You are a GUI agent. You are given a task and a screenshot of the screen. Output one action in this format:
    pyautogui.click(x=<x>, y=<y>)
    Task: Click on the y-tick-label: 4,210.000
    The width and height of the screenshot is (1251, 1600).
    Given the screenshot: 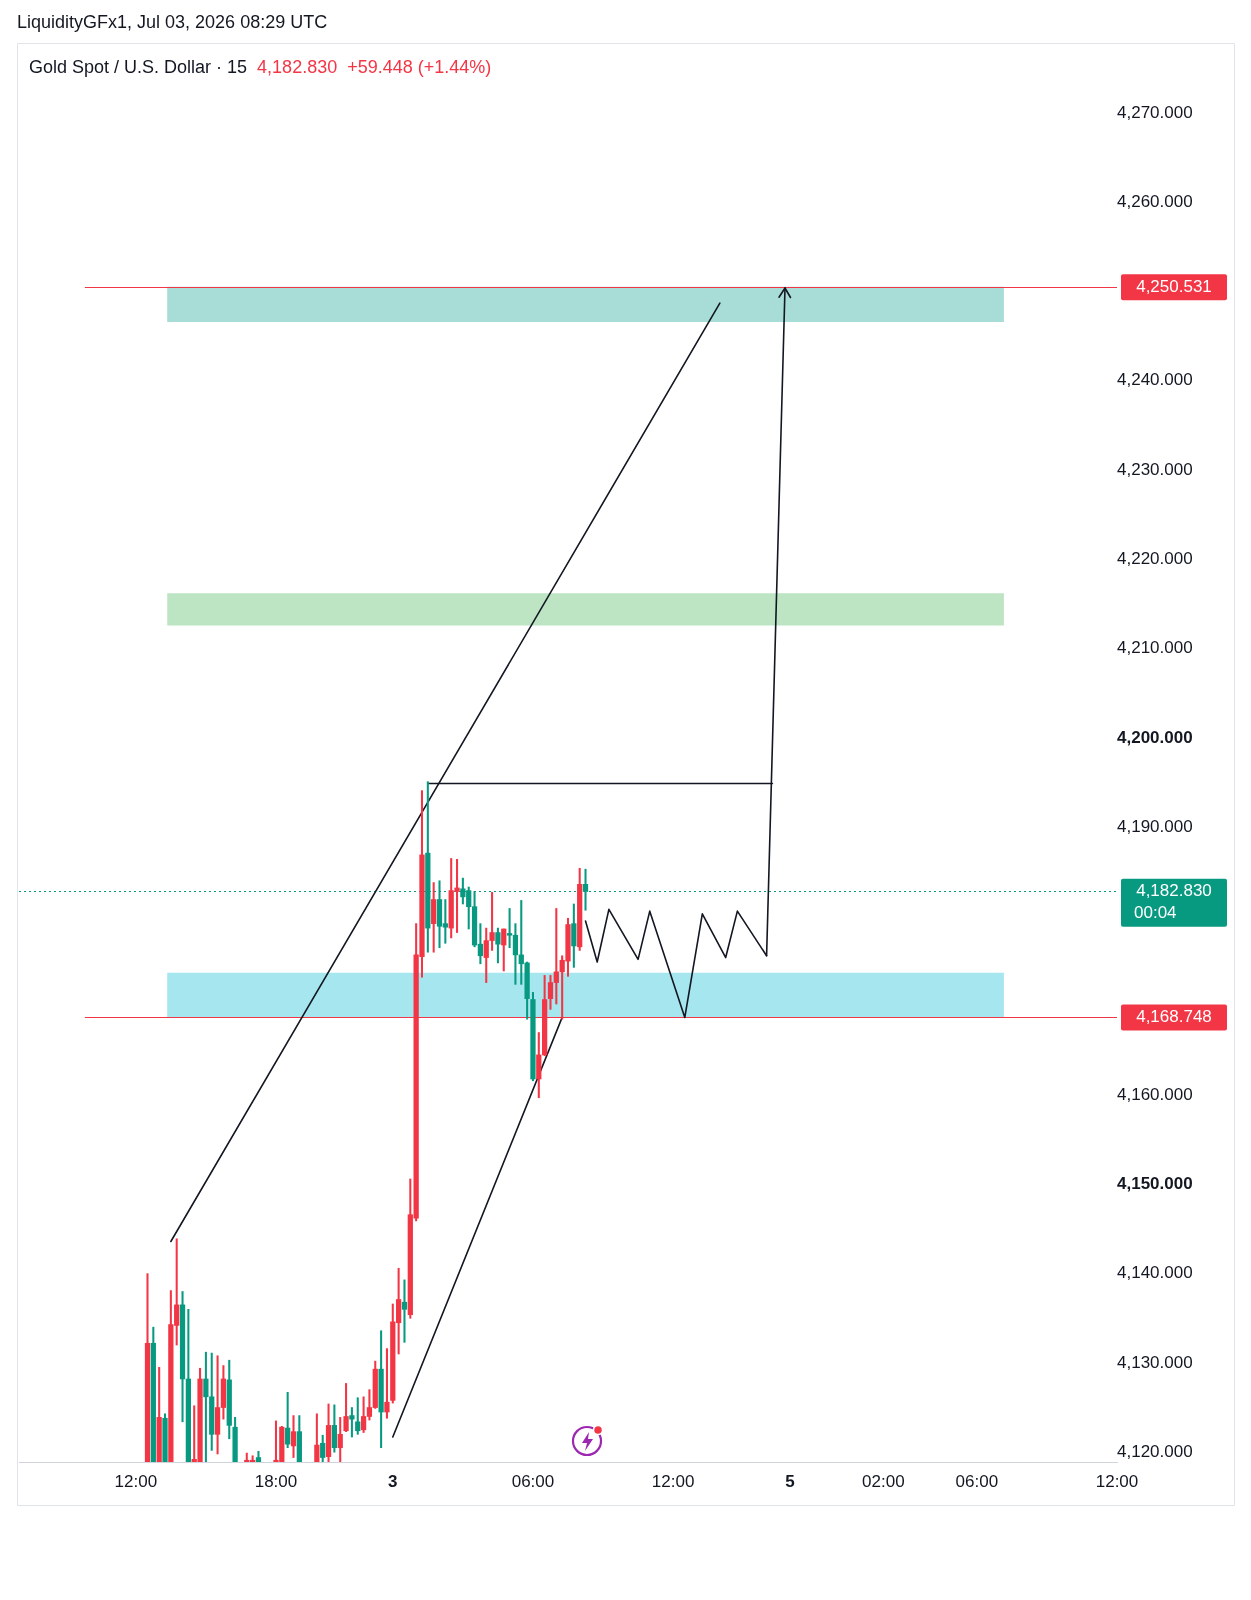 What is the action you would take?
    pyautogui.click(x=1154, y=648)
    